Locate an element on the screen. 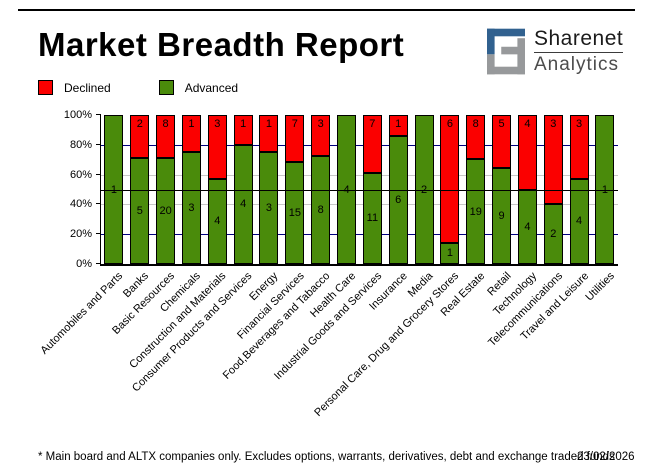  logo-text: Sharenet Analytics is located at coordinates (579, 51).